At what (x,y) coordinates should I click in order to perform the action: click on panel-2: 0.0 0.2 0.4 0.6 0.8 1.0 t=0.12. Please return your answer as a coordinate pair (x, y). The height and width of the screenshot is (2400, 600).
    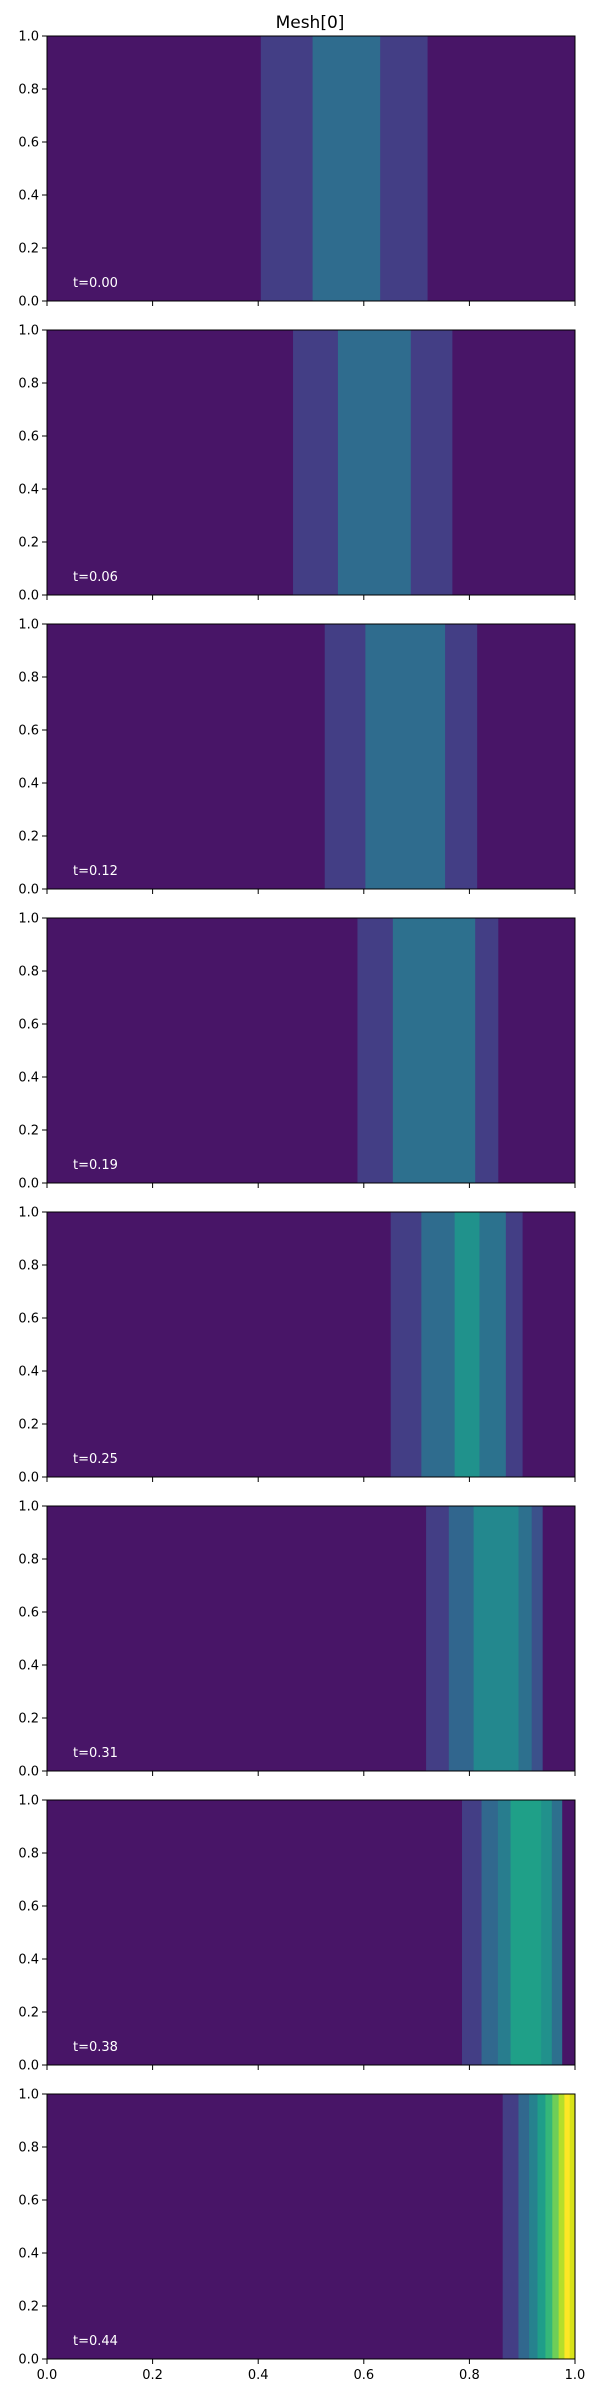
    Looking at the image, I should click on (297, 758).